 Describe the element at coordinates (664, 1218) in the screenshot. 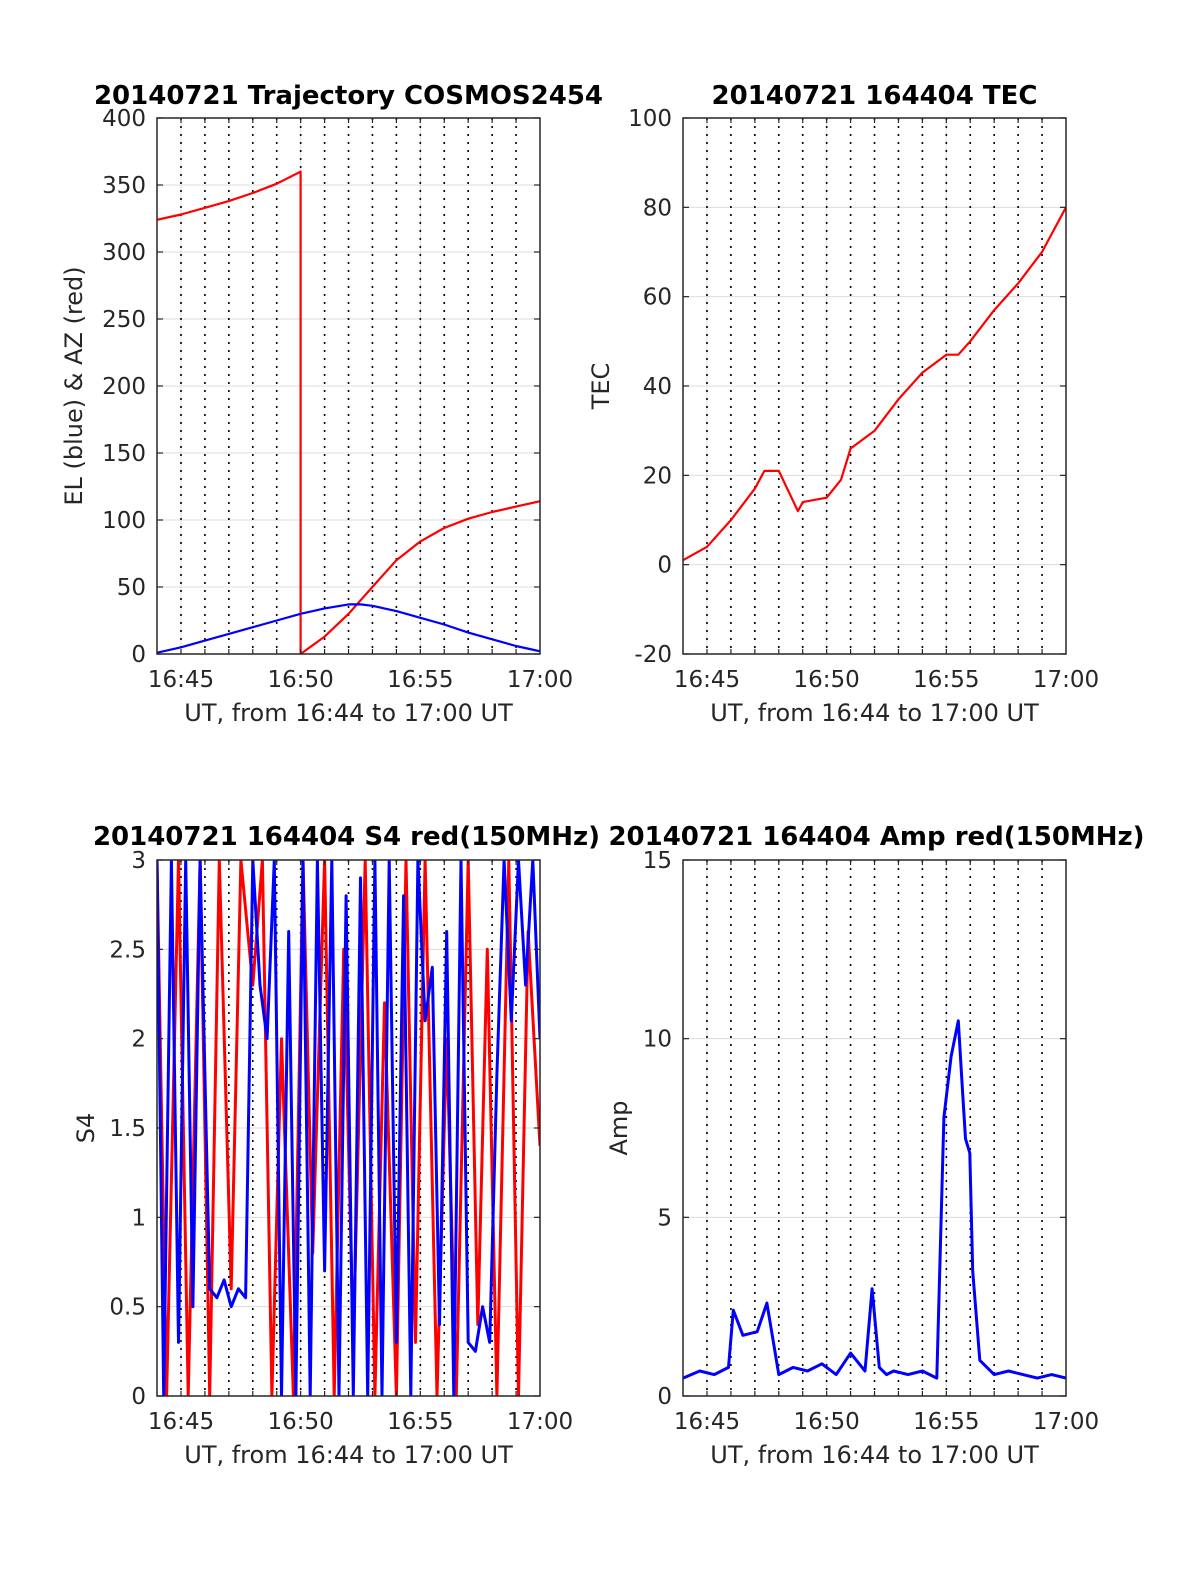

I see `y-tick-label: 5` at that location.